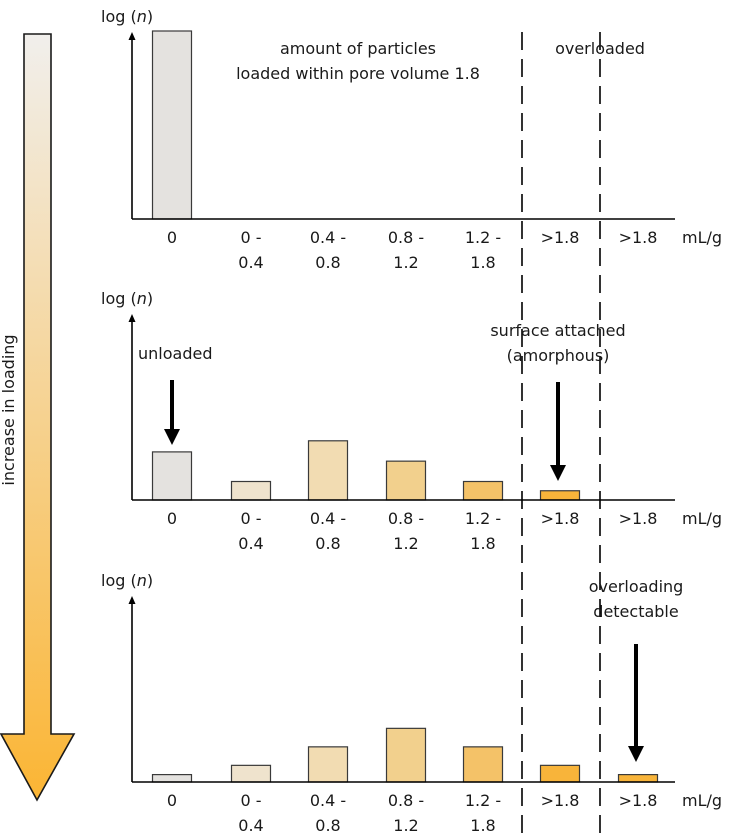 The height and width of the screenshot is (836, 733). I want to click on annotation-text: unloaded, so click(175, 353).